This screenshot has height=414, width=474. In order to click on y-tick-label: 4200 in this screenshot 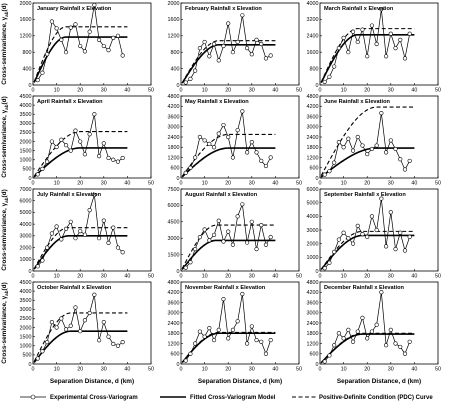, I will do `click(174, 107)`.